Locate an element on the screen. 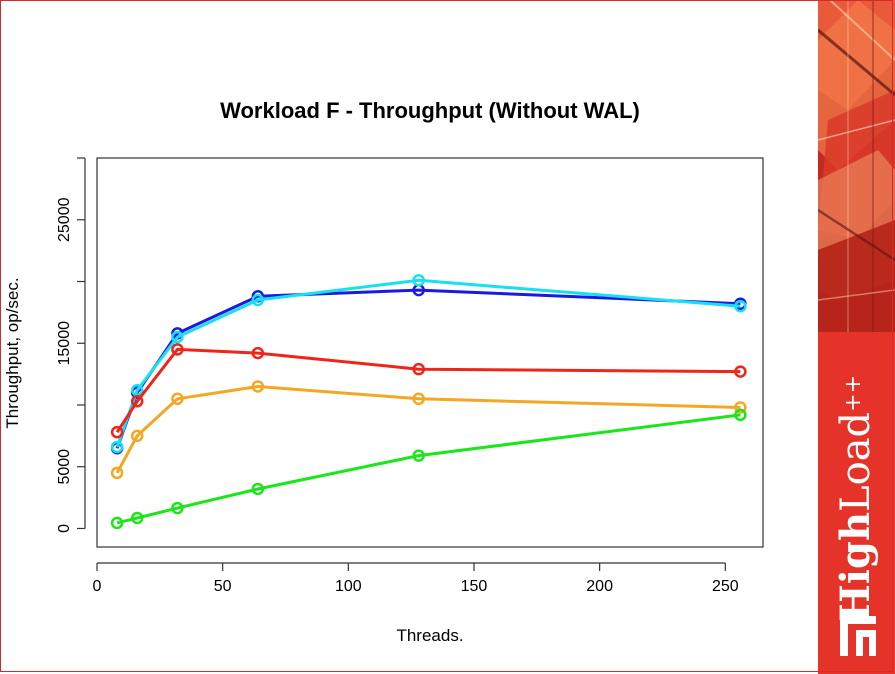  x-tick-label: 50 is located at coordinates (223, 586).